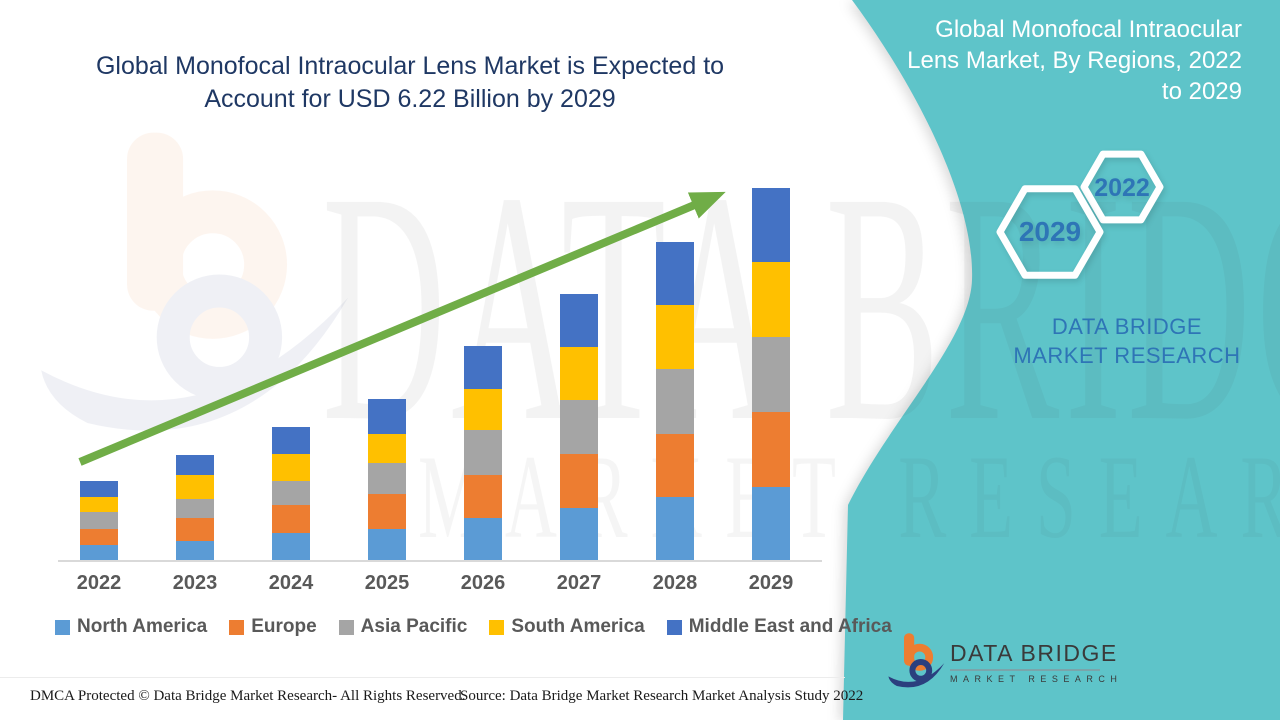 Image resolution: width=1280 pixels, height=720 pixels. Describe the element at coordinates (440, 561) in the screenshot. I see `x-axis-line` at that location.